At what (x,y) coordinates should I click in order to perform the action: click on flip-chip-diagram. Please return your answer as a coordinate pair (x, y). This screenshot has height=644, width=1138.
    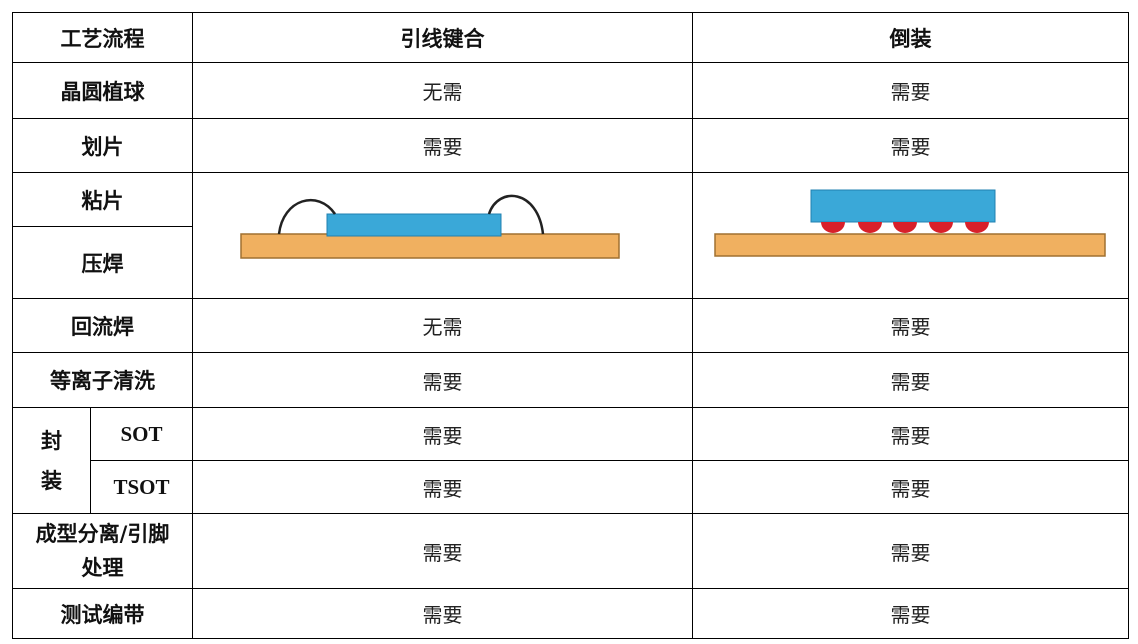
    Looking at the image, I should click on (910, 223).